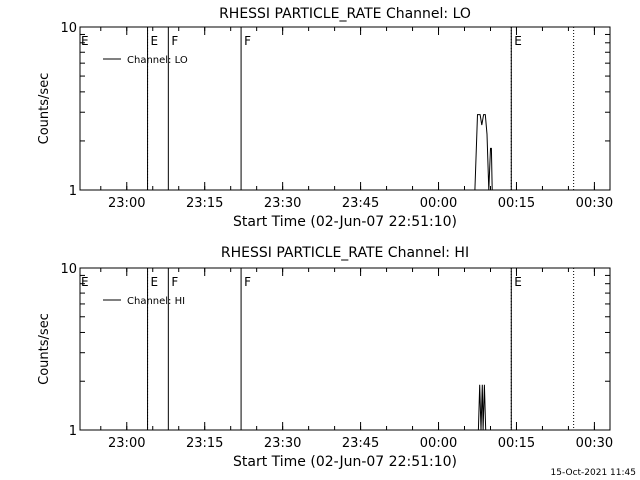 The height and width of the screenshot is (480, 640). What do you see at coordinates (593, 473) in the screenshot?
I see `footer-timestamp: 15-Oct-2021 11:45` at bounding box center [593, 473].